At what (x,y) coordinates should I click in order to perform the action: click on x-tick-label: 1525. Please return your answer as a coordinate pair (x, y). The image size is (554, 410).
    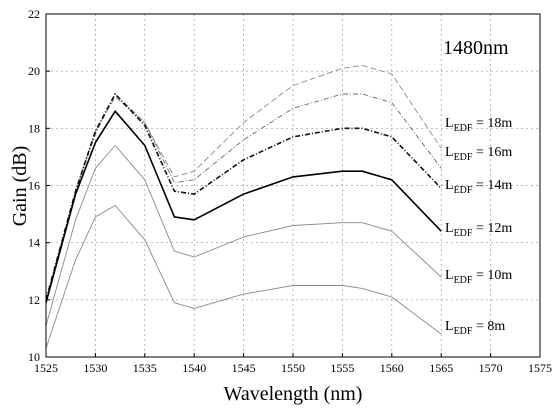
    Looking at the image, I should click on (46, 368).